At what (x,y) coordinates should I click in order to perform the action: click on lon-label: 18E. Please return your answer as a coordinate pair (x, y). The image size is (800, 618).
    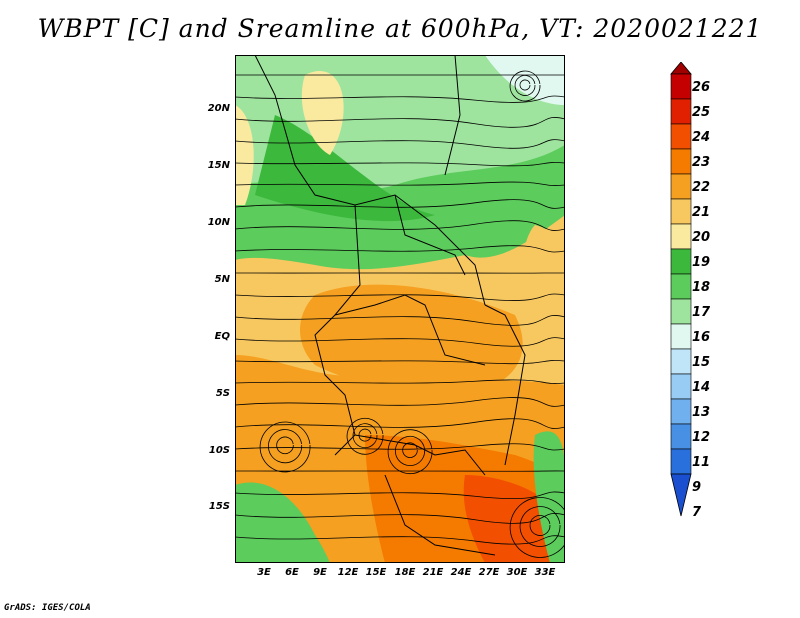
    Looking at the image, I should click on (405, 572).